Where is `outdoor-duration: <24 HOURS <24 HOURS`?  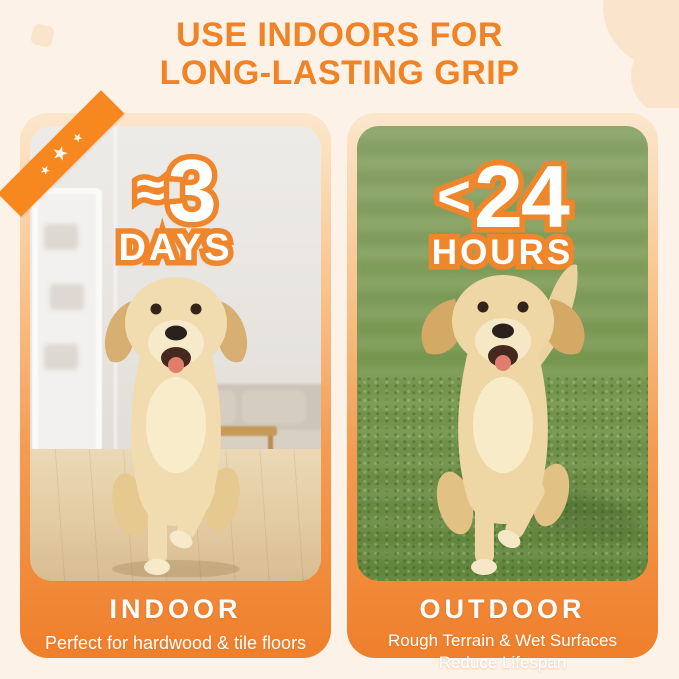
outdoor-duration: <24 HOURS <24 HOURS is located at coordinates (502, 211).